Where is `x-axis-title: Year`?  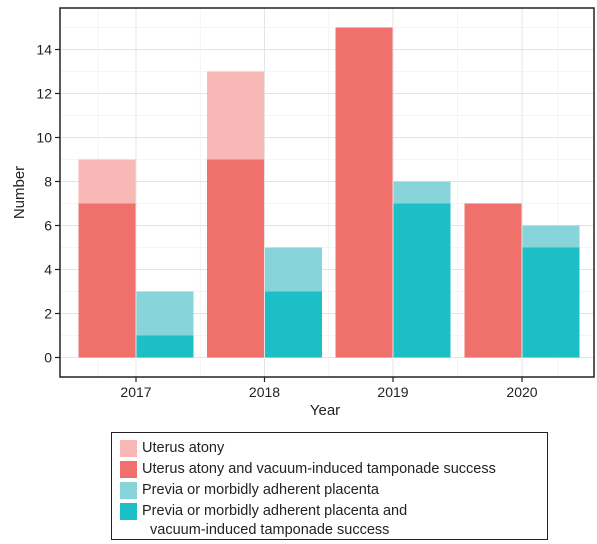 x-axis-title: Year is located at coordinates (325, 410).